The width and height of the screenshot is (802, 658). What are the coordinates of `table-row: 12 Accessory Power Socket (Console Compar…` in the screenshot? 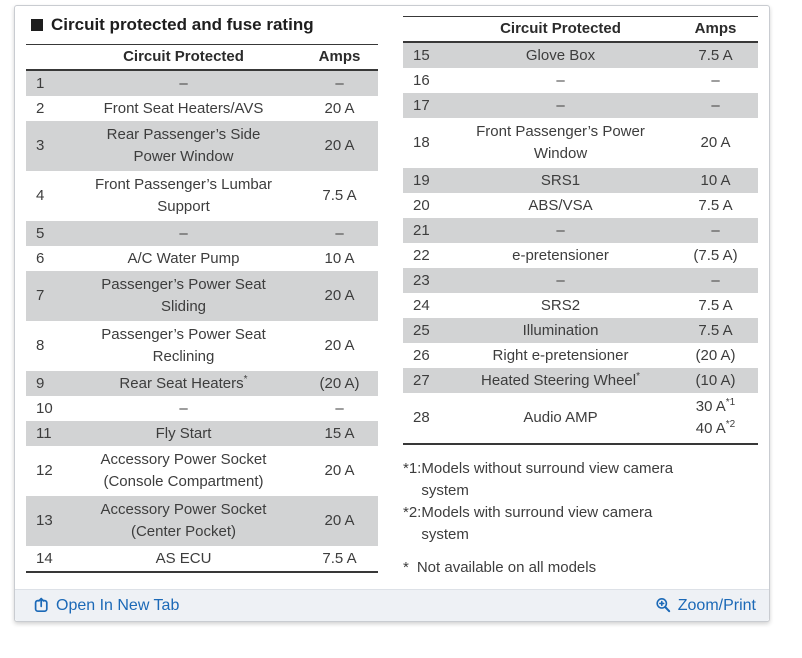 It's located at (202, 471).